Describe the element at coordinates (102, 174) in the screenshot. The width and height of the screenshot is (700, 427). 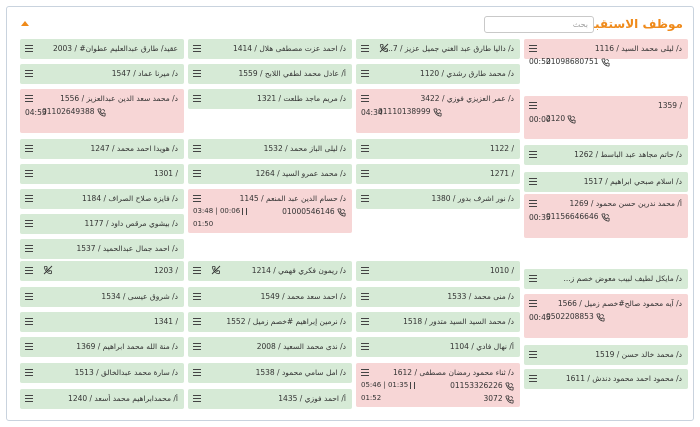
I see `extension-card: / 1301` at that location.